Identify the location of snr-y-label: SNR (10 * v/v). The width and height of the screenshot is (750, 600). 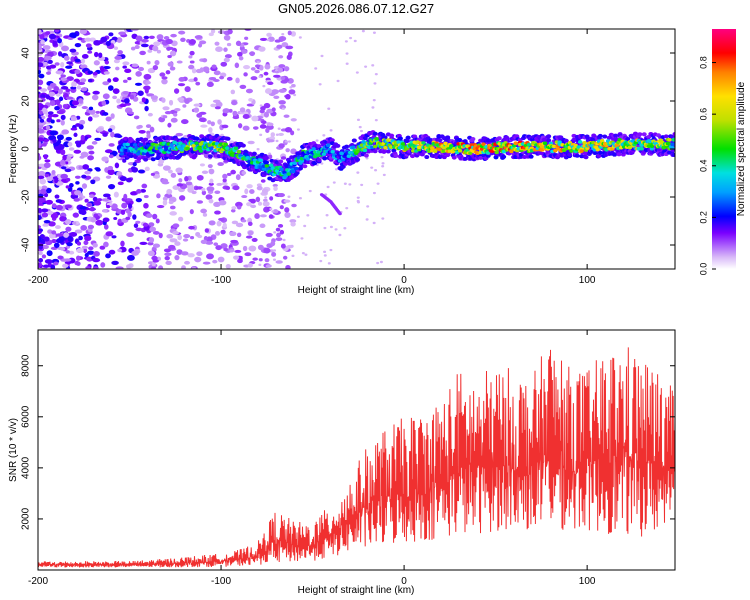
(13, 450).